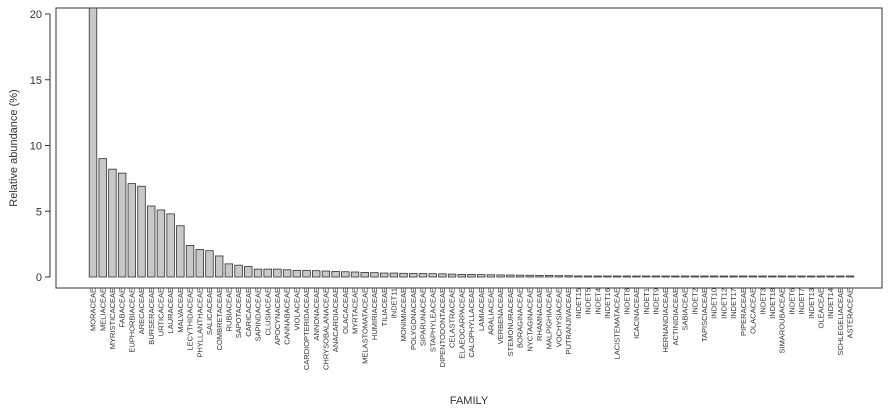 This screenshot has width=889, height=413. What do you see at coordinates (714, 276) in the screenshot?
I see `bar-indet10` at bounding box center [714, 276].